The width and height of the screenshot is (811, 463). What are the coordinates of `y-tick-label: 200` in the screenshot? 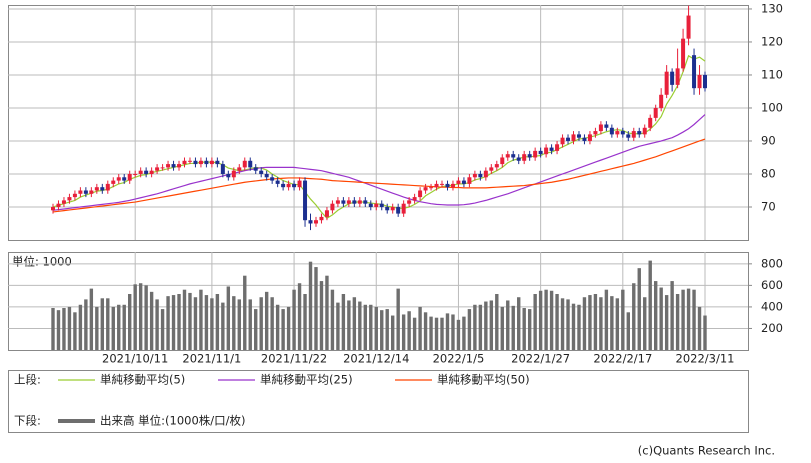 It's located at (772, 328).